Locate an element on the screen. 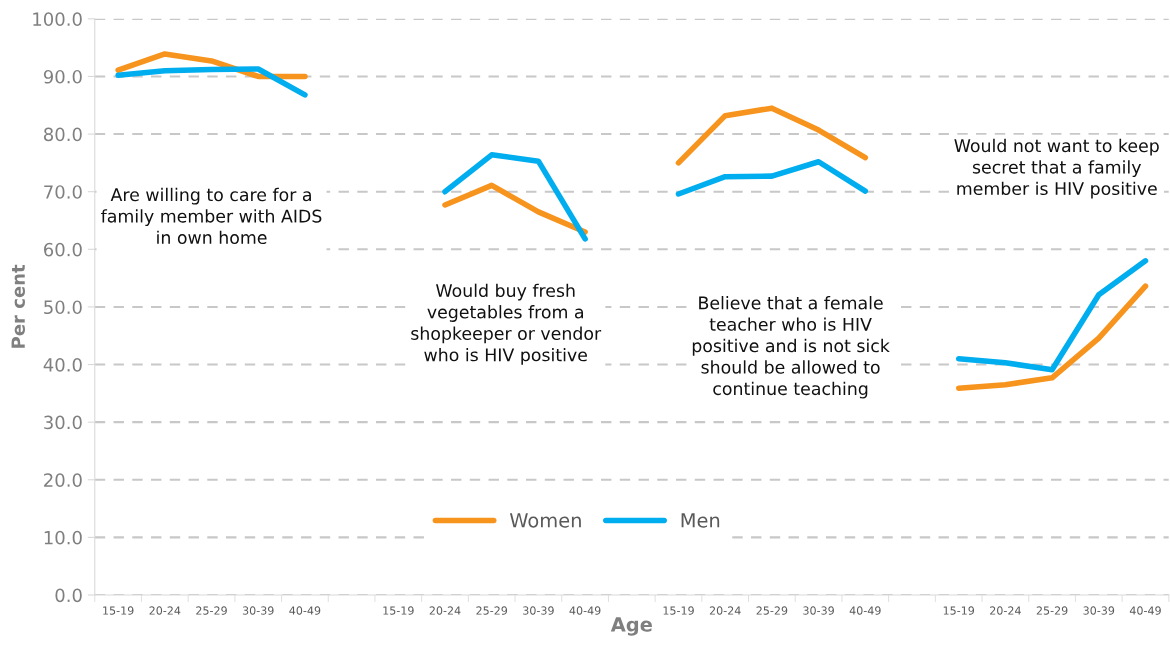 Image resolution: width=1170 pixels, height=654 pixels. y-axis-title: Per cent is located at coordinates (18, 306).